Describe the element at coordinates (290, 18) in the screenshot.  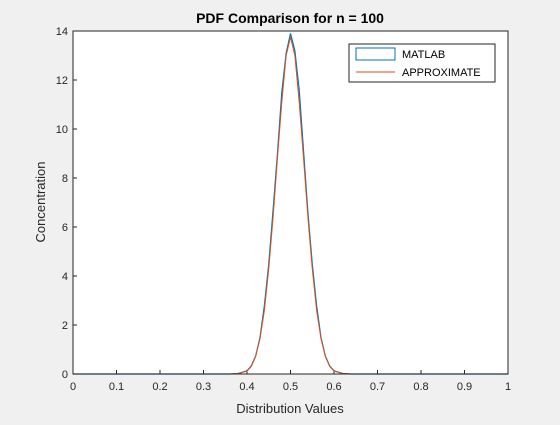
I see `chart-title: PDF Comparison for n = 100` at that location.